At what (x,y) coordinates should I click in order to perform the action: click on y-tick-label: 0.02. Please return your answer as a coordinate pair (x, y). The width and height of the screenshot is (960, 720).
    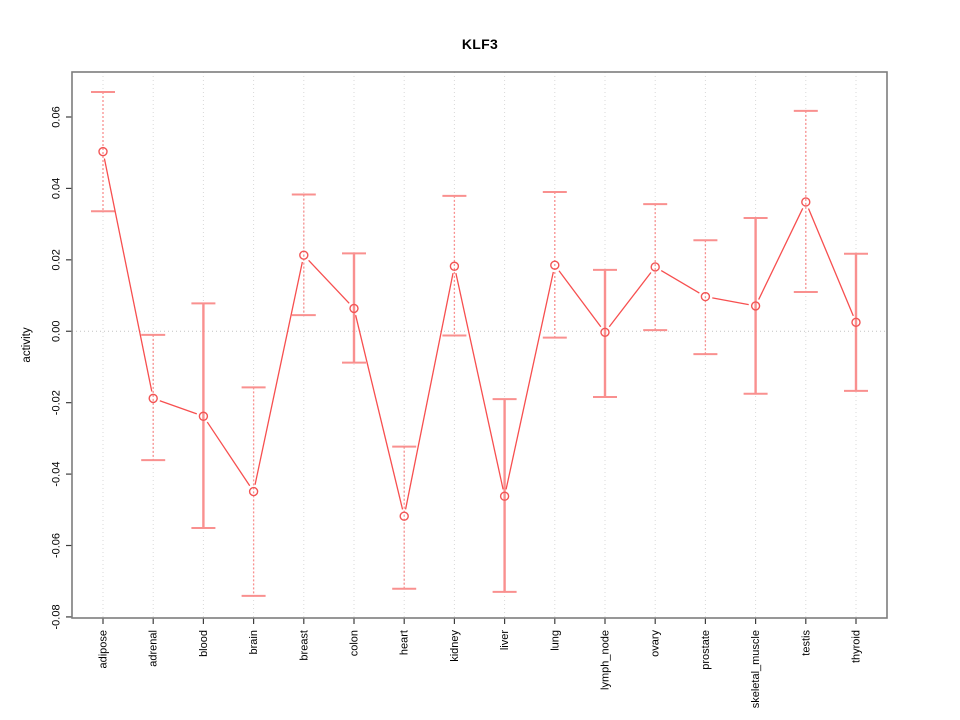
    Looking at the image, I should click on (57, 259).